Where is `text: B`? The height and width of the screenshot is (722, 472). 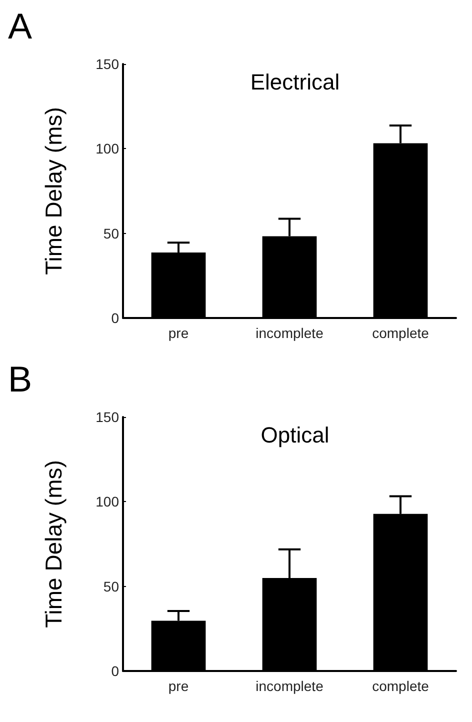 text: B is located at coordinates (20, 379).